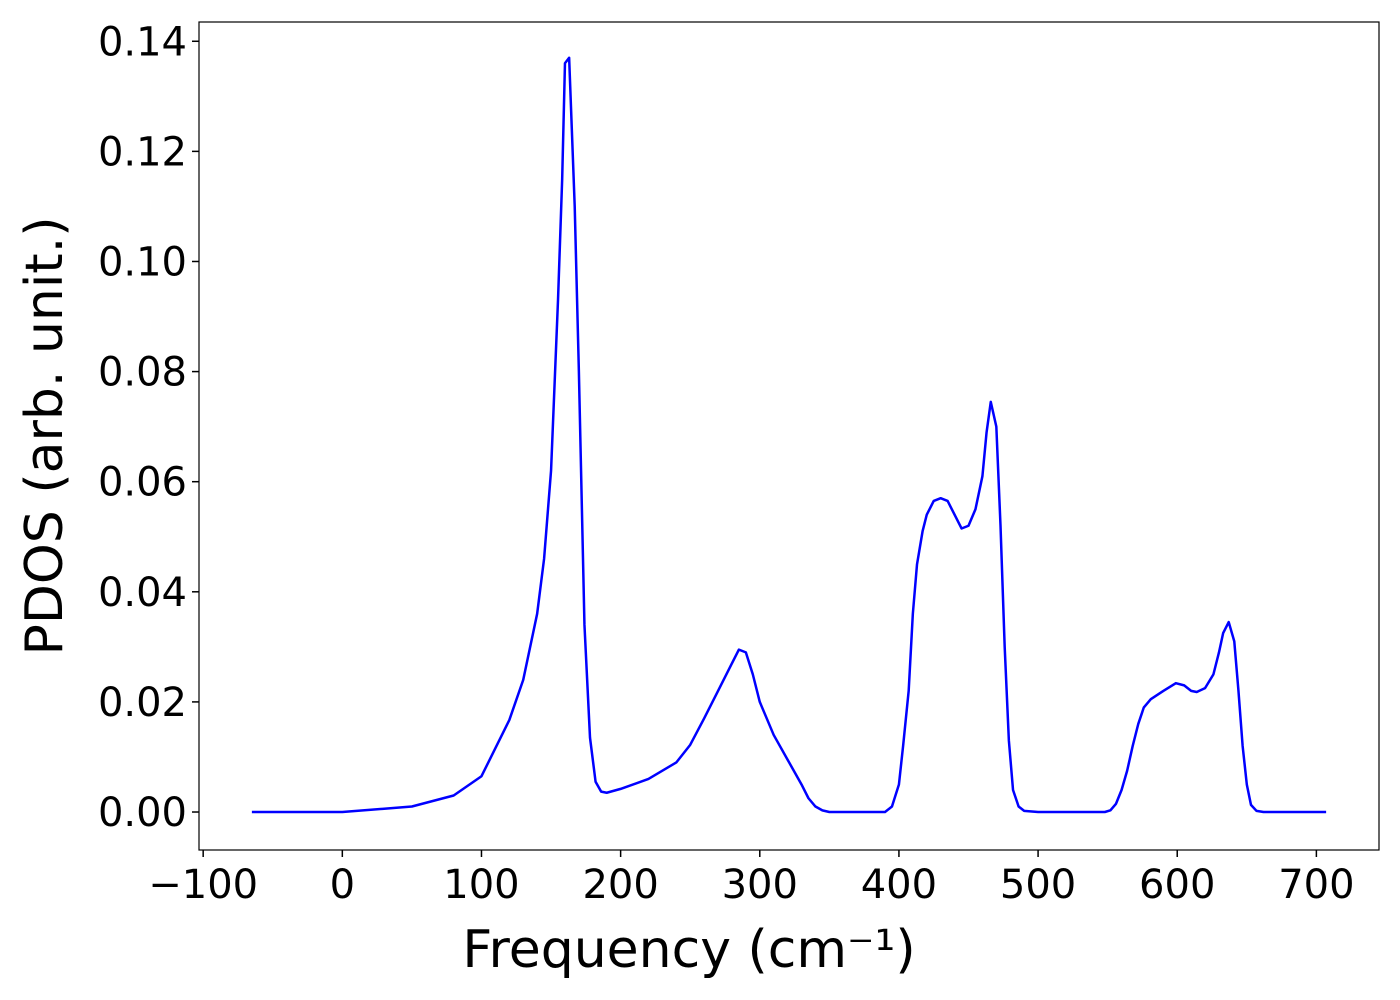 The width and height of the screenshot is (1400, 1000). I want to click on x-tick-label: 600, so click(1177, 885).